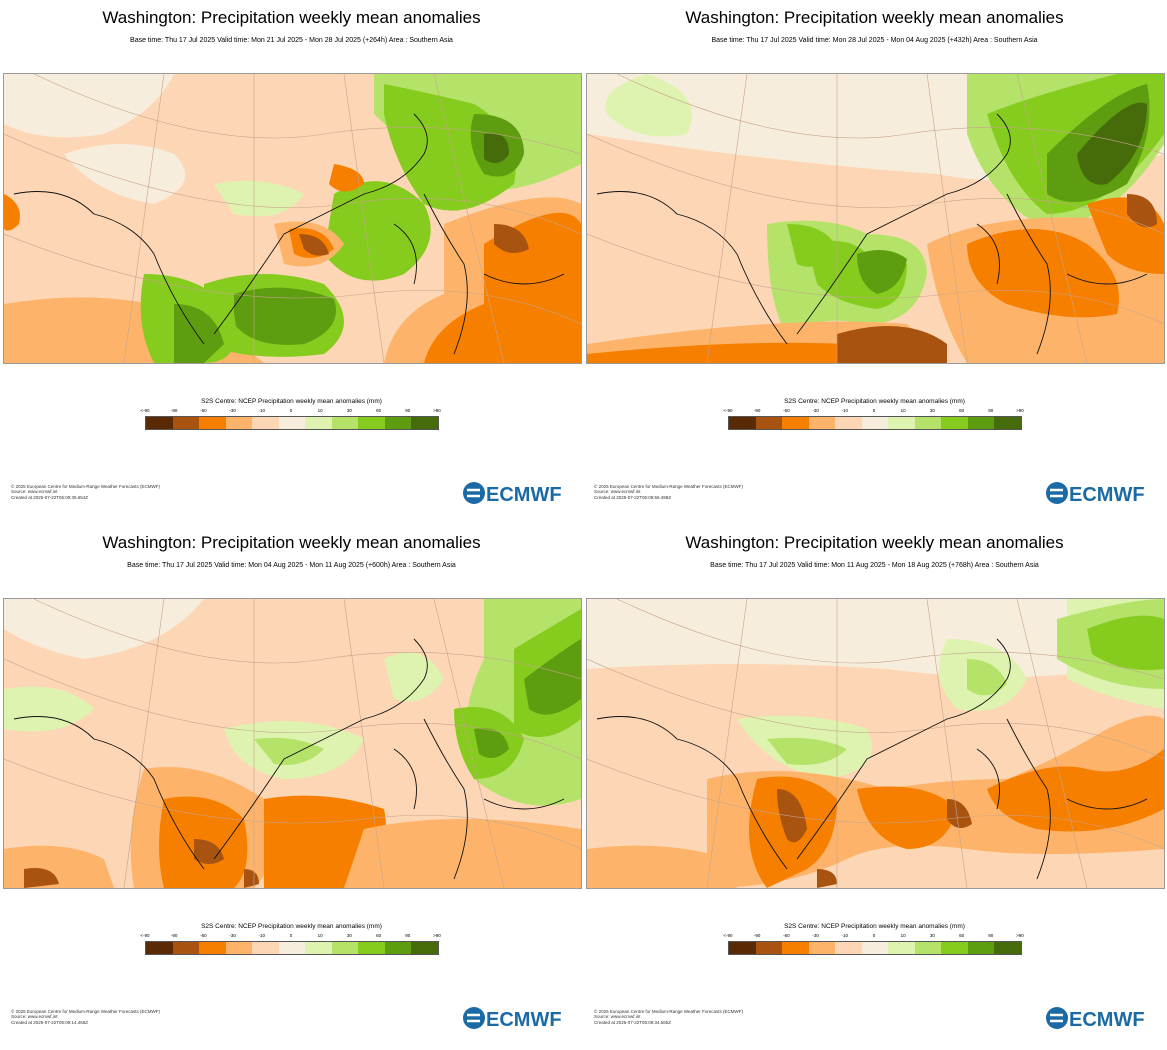 Image resolution: width=1167 pixels, height=1050 pixels. I want to click on footer-created: Created at 2025-07-22T05:09:14.469Z, so click(50, 1022).